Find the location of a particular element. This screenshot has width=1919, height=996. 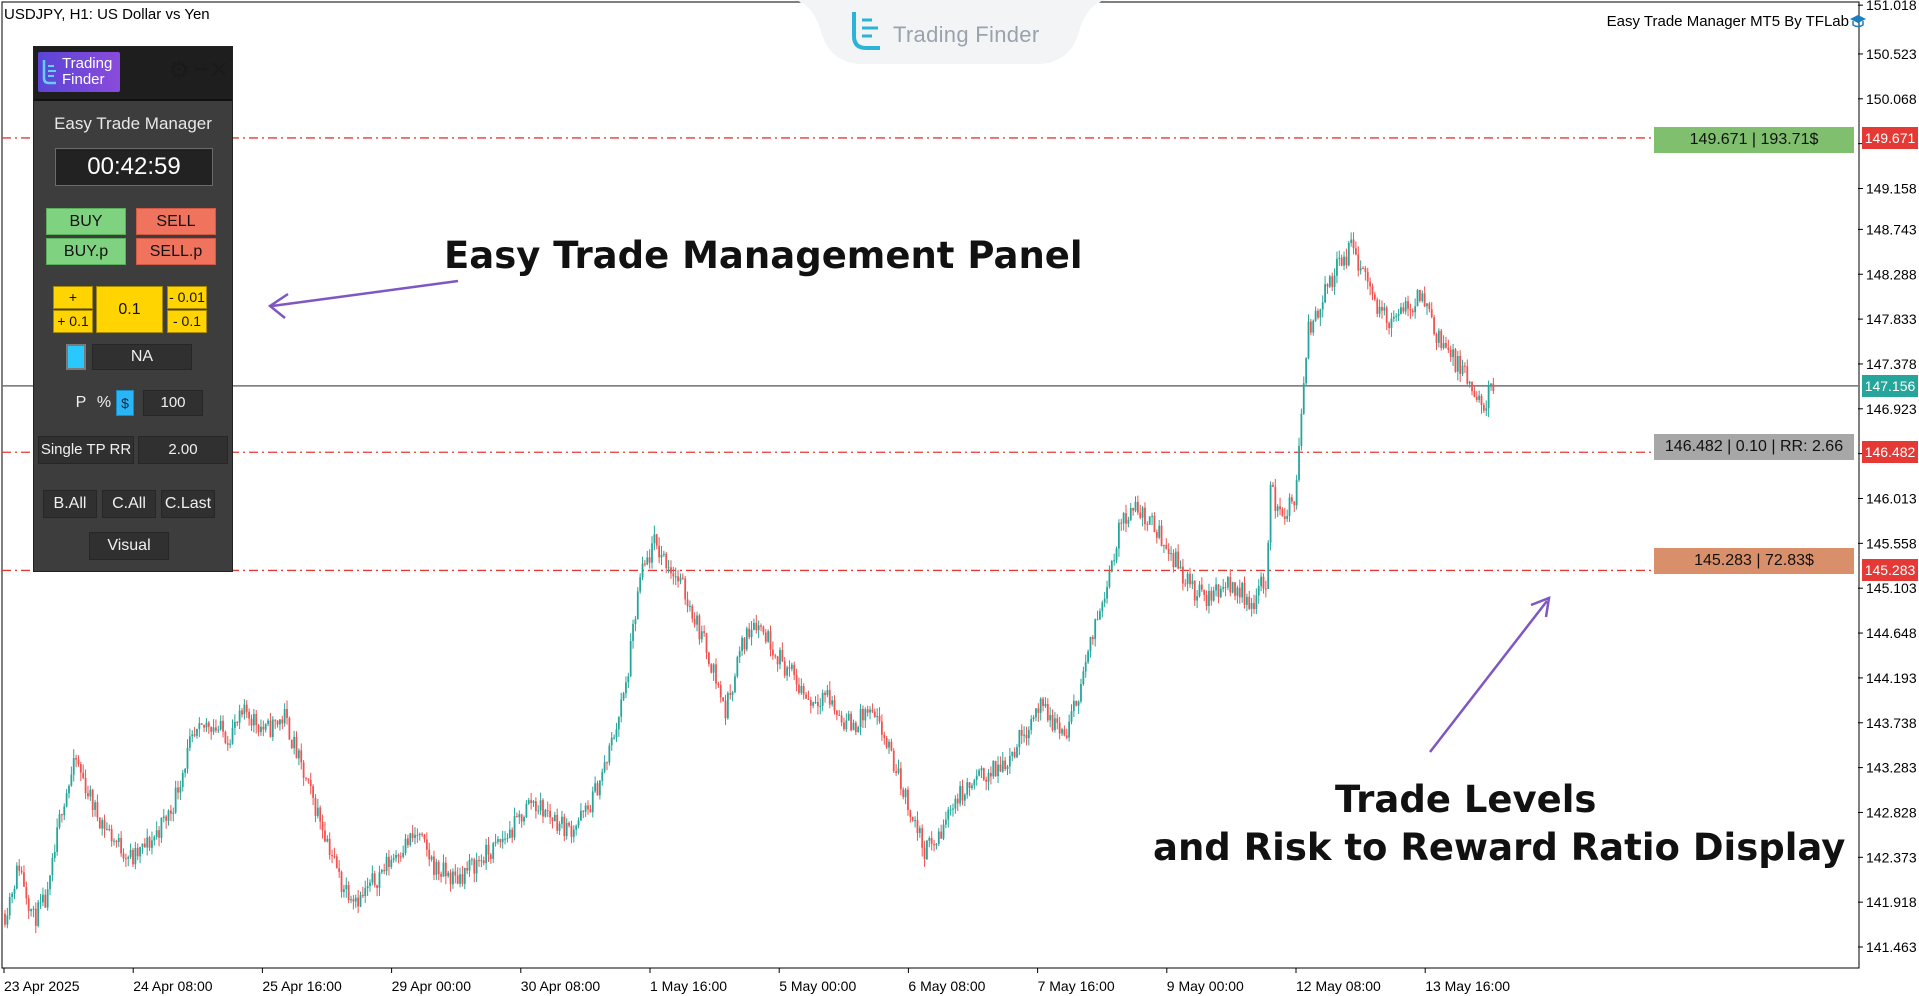

mode-dollar-button: $ is located at coordinates (125, 403).